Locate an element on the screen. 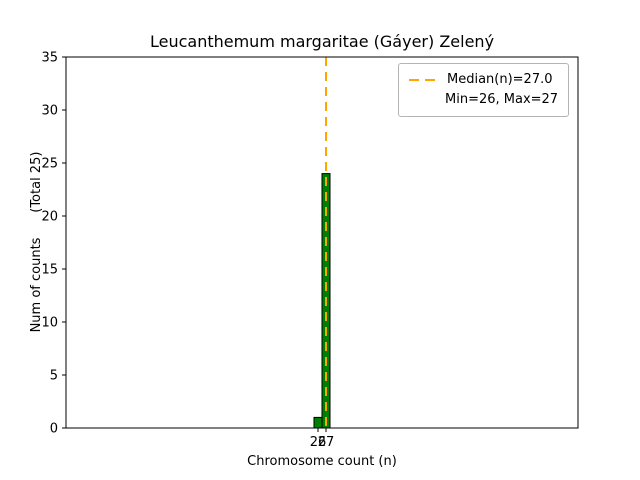  legend-label-minmax: Min=26, Max=27 is located at coordinates (502, 99).